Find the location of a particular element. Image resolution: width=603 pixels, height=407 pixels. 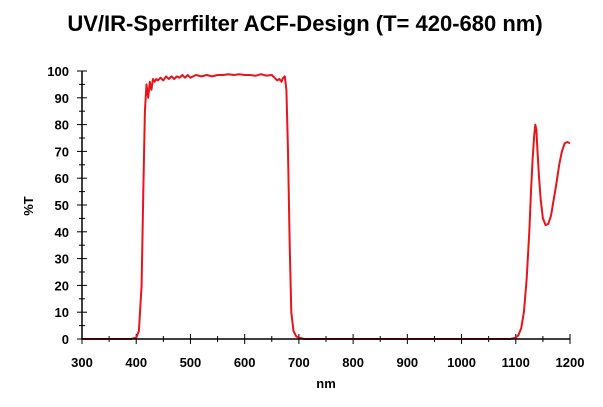

y-tick-label: 70 is located at coordinates (62, 151).